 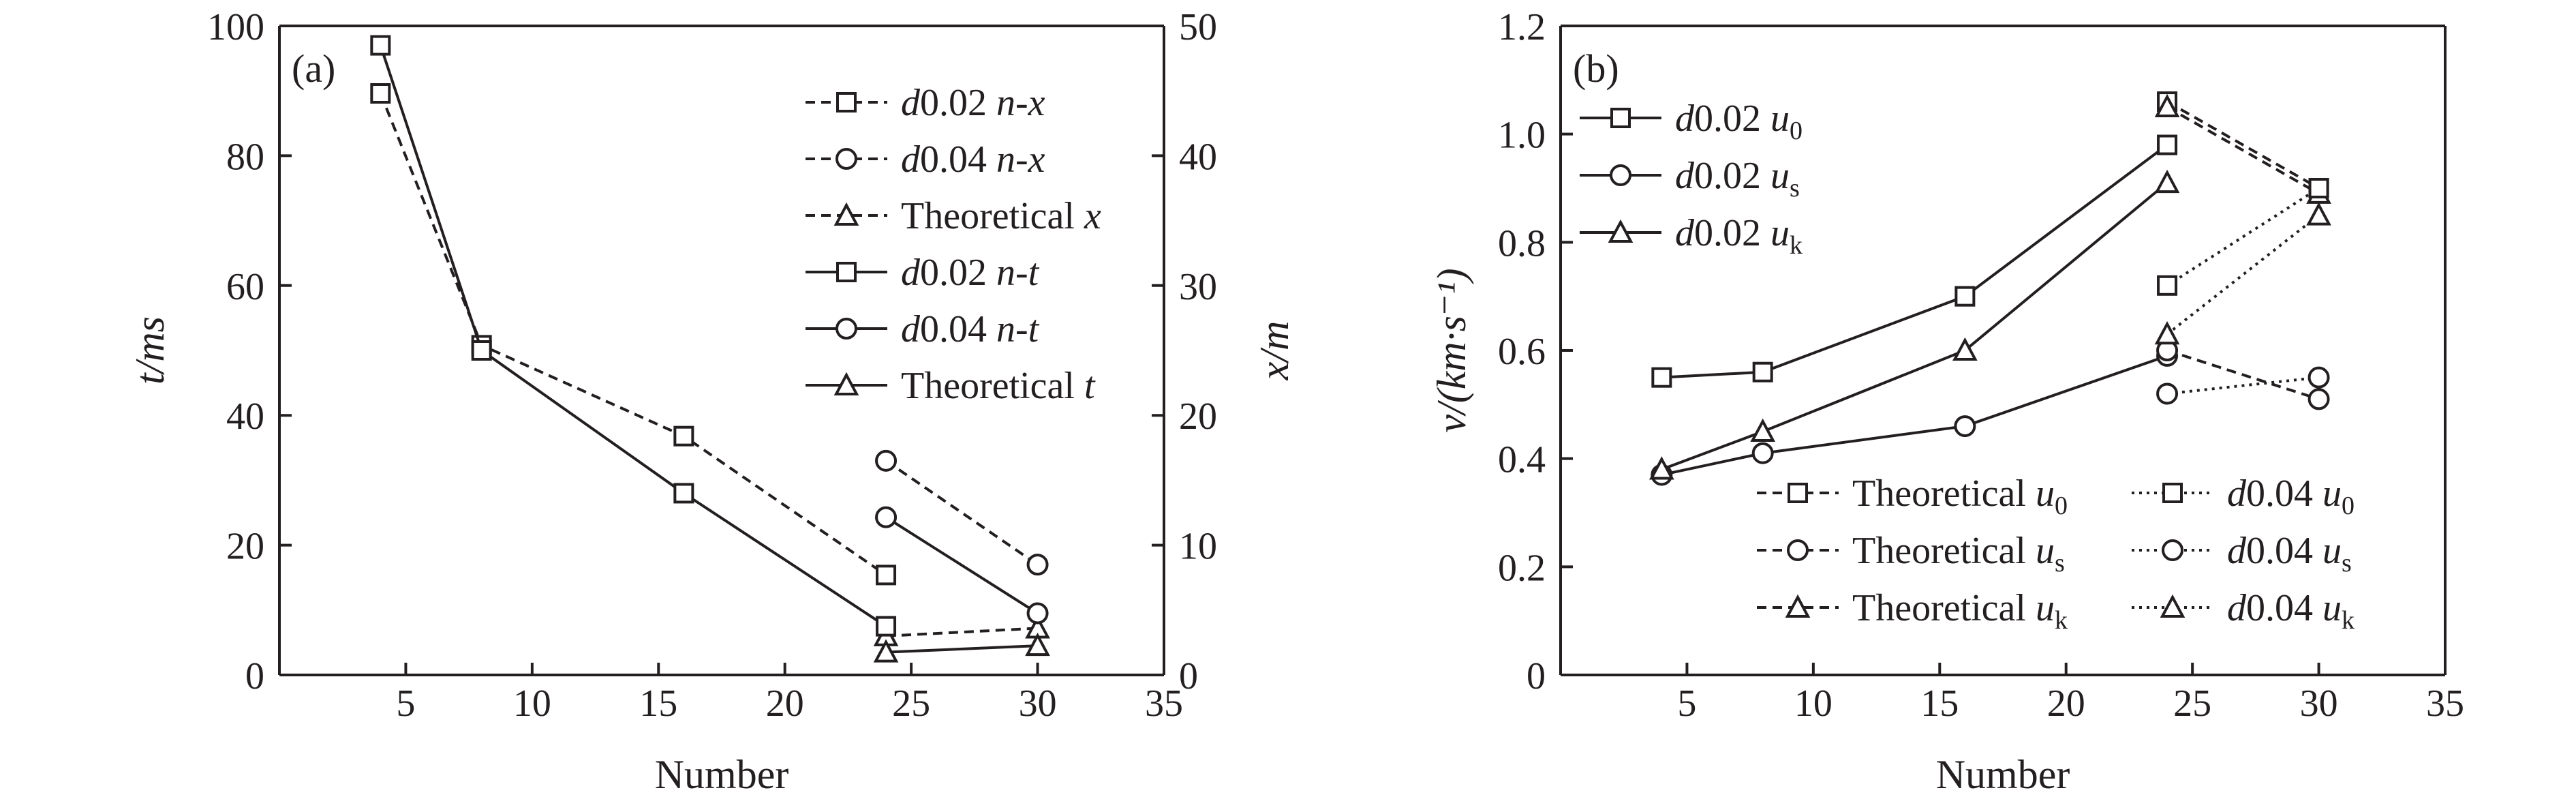 What do you see at coordinates (1621, 175) in the screenshot?
I see `legend-b-top-item-1-marker-icon` at bounding box center [1621, 175].